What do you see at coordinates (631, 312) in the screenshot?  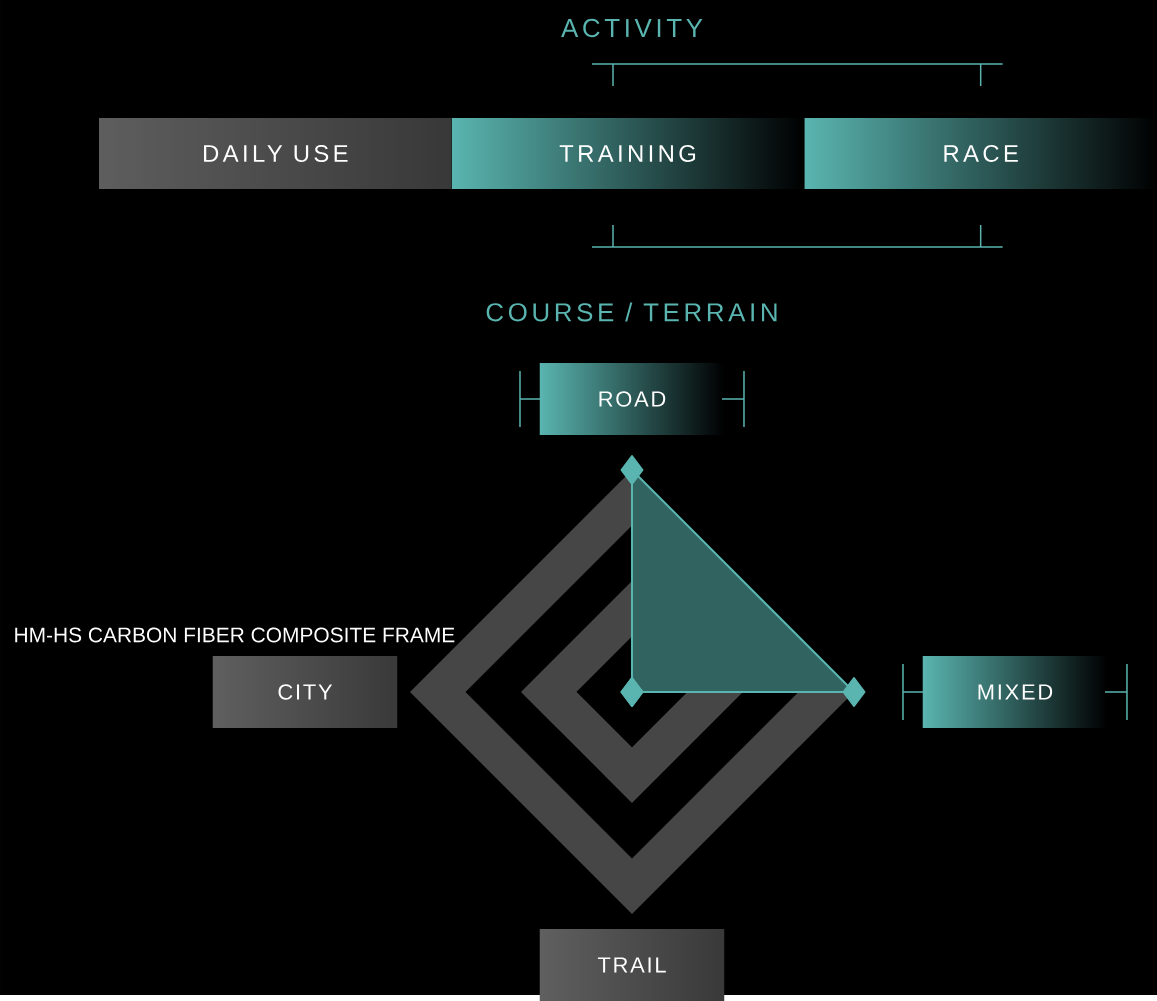 I see `chart-title: COURSE / TERRAIN` at bounding box center [631, 312].